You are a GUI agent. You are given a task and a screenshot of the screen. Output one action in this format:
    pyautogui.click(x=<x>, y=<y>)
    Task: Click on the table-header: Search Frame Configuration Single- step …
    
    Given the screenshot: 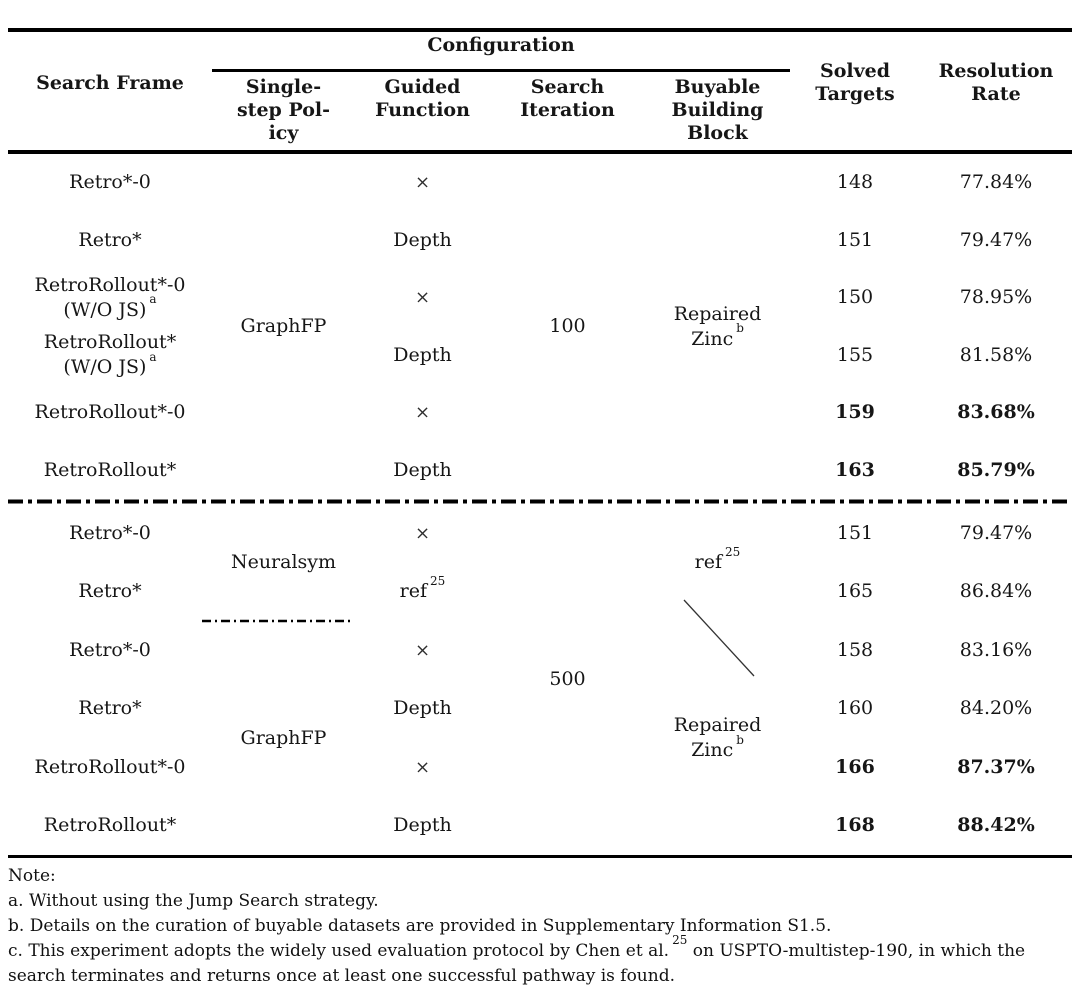 What is the action you would take?
    pyautogui.click(x=540, y=91)
    